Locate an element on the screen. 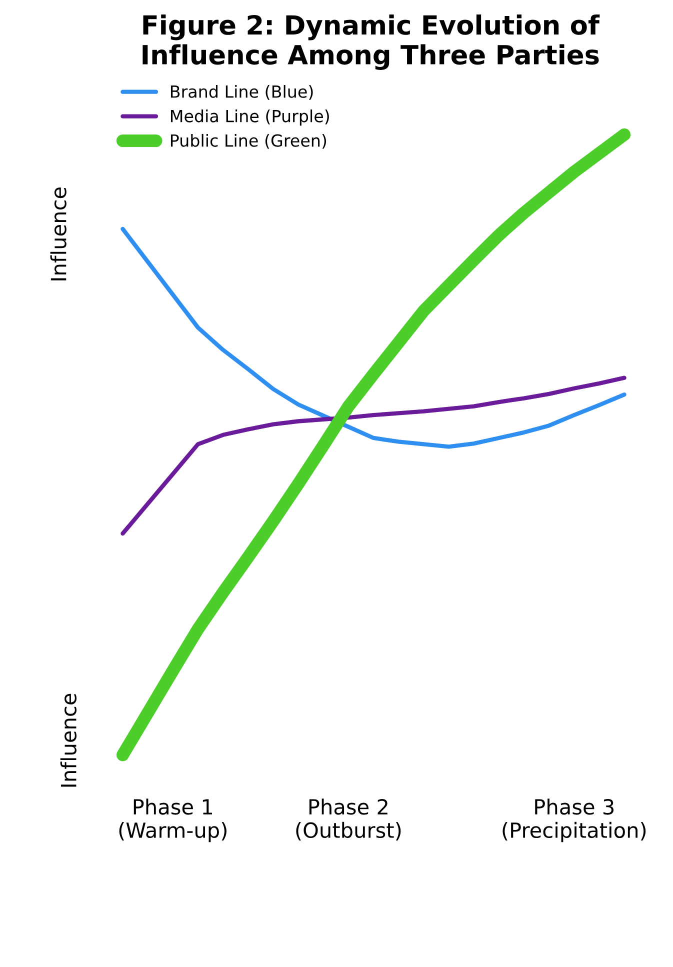 This screenshot has width=673, height=967. legend-label: Media Line (Purple) is located at coordinates (249, 117).